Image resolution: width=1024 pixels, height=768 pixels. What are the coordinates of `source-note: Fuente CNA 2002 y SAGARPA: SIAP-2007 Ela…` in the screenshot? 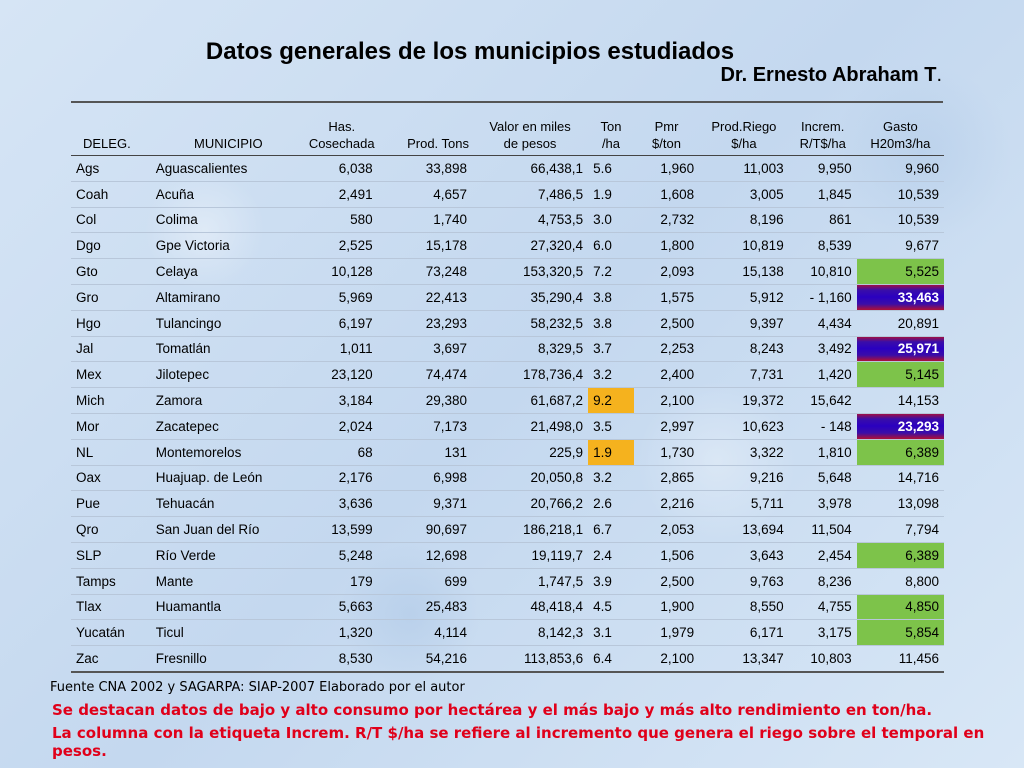 It's located at (257, 687).